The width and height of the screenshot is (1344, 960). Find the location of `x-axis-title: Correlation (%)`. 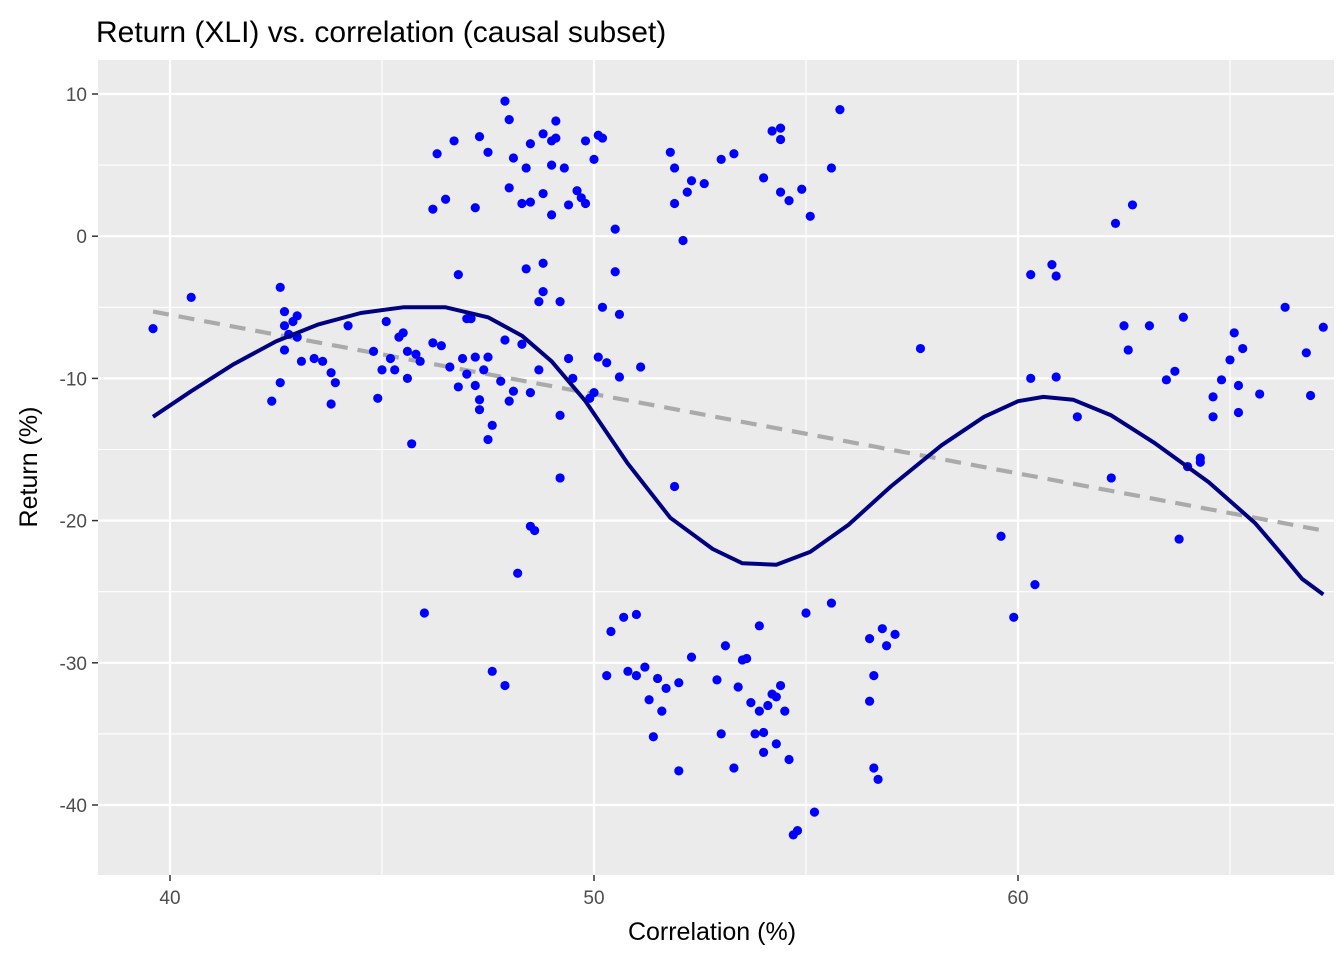

x-axis-title: Correlation (%) is located at coordinates (712, 932).